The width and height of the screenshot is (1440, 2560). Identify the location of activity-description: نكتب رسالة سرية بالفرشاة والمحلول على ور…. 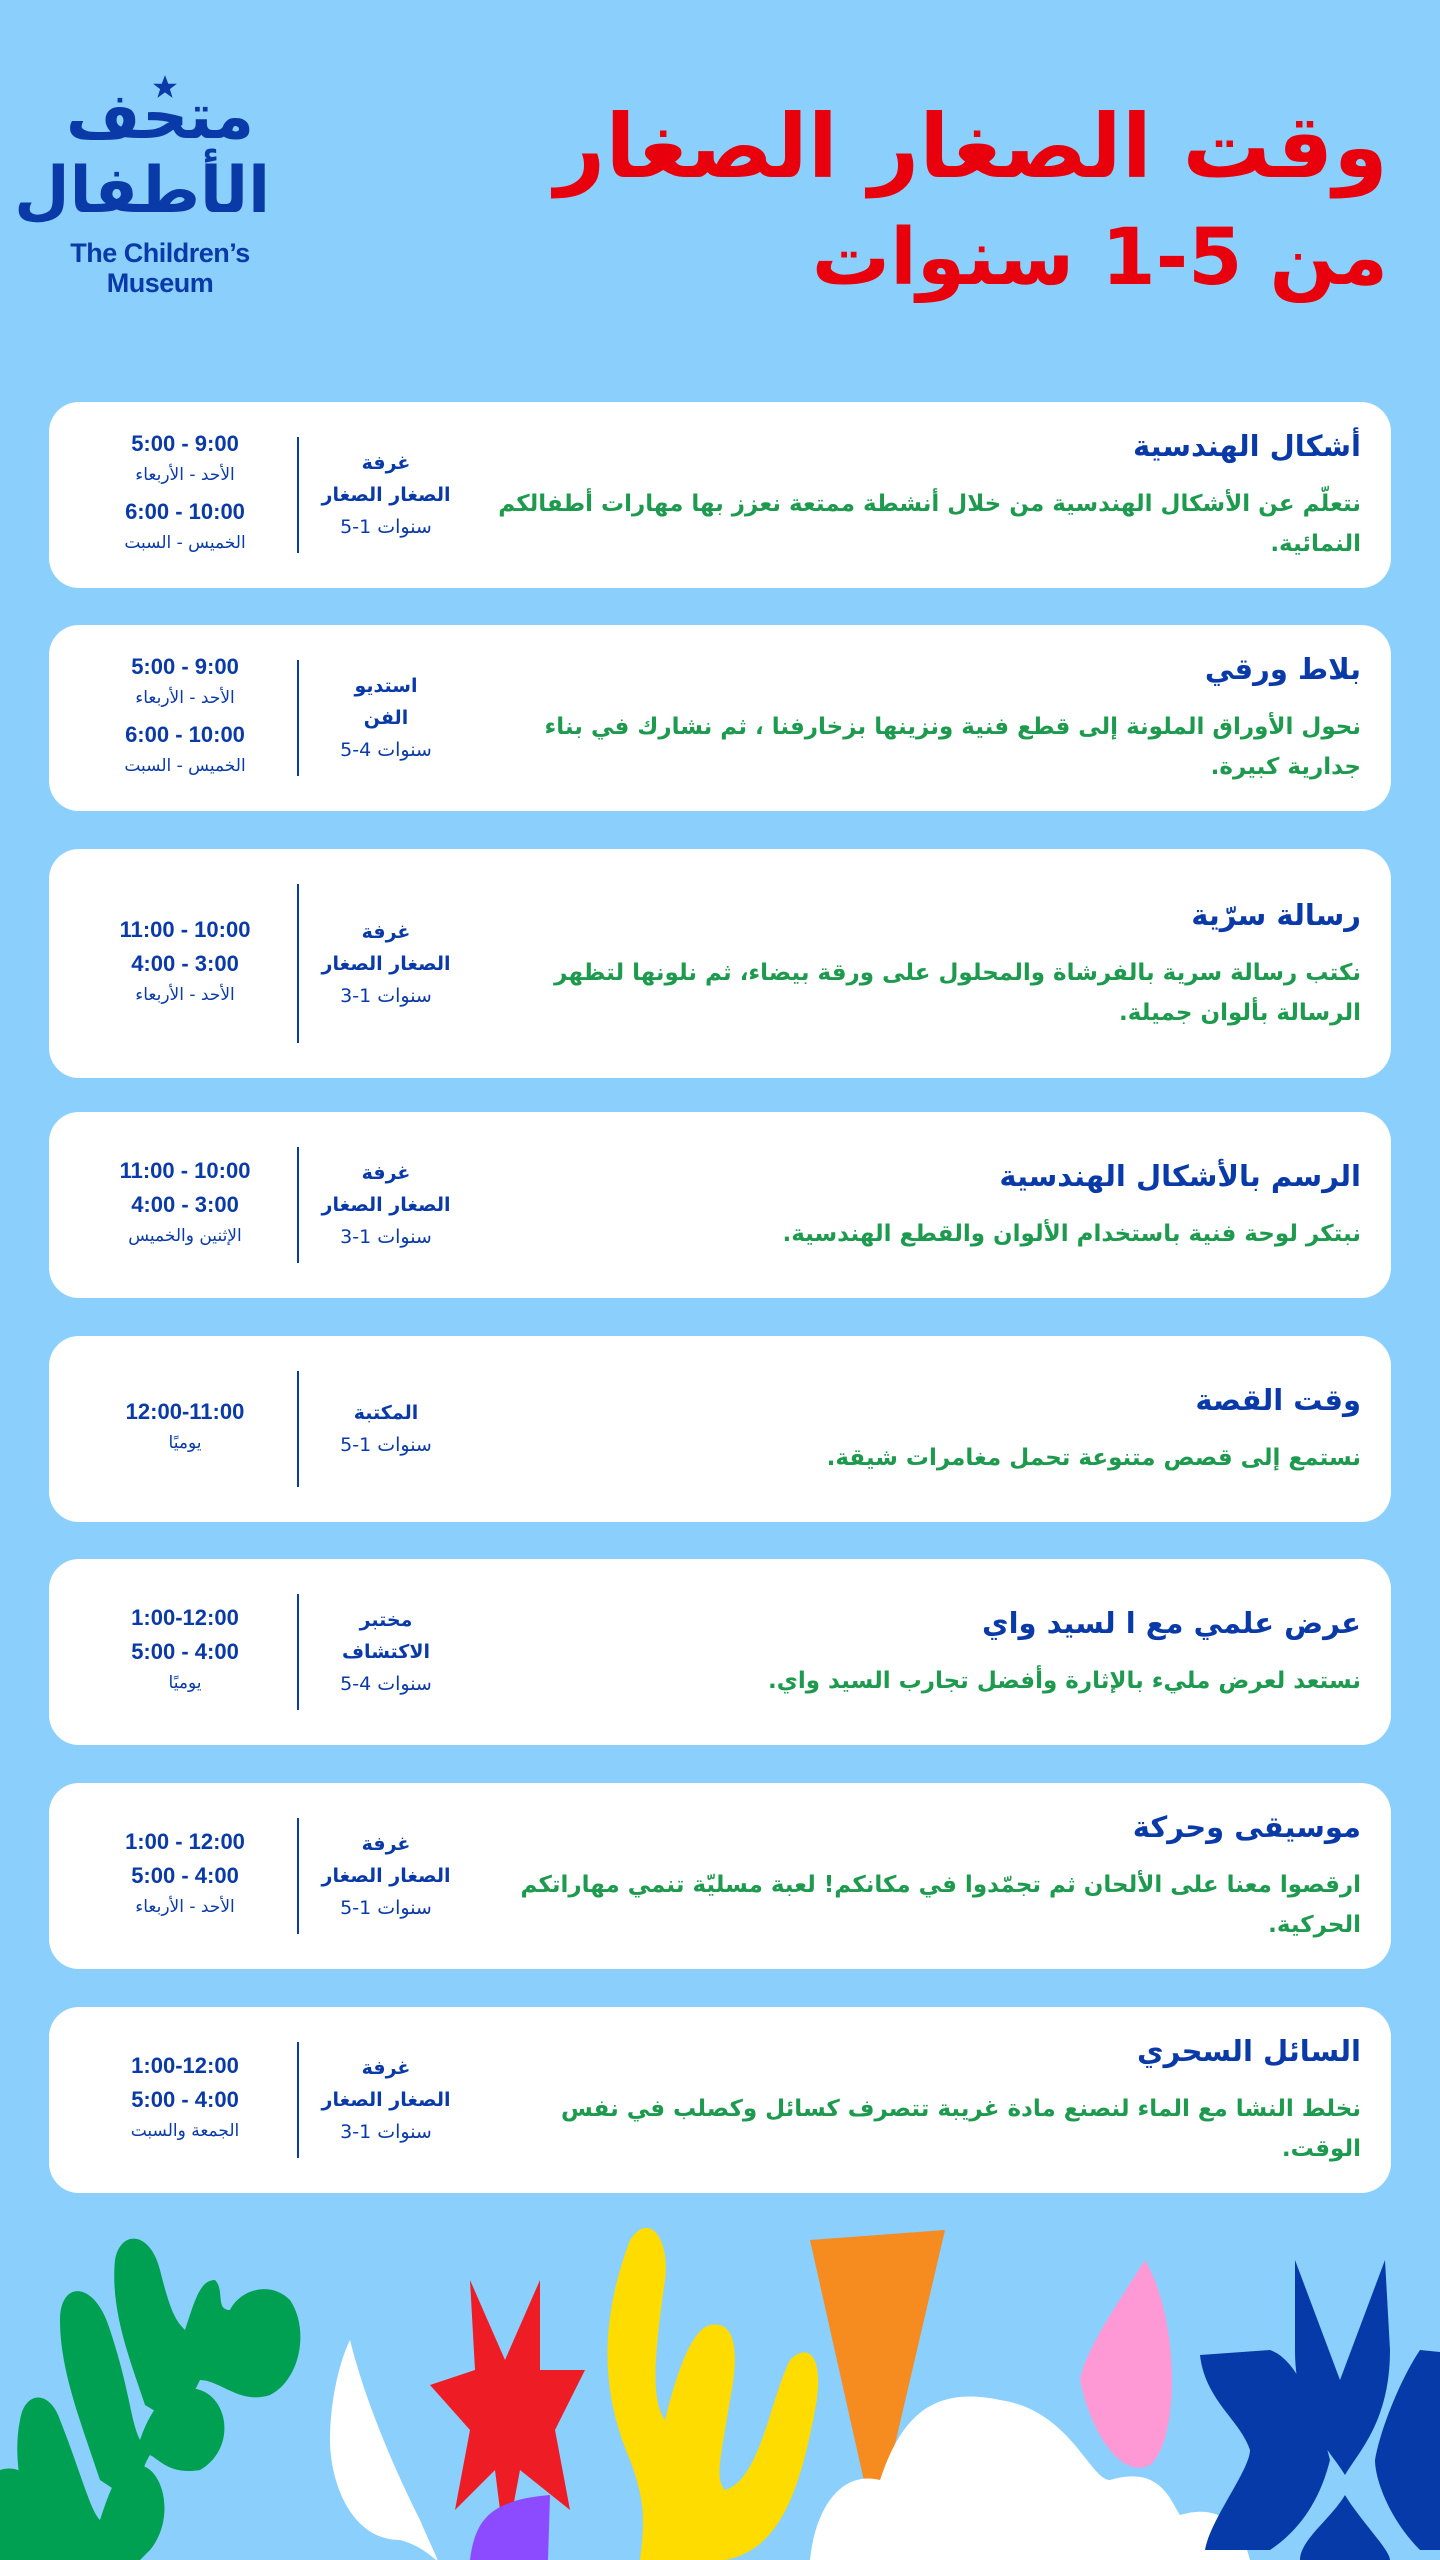
(957, 992).